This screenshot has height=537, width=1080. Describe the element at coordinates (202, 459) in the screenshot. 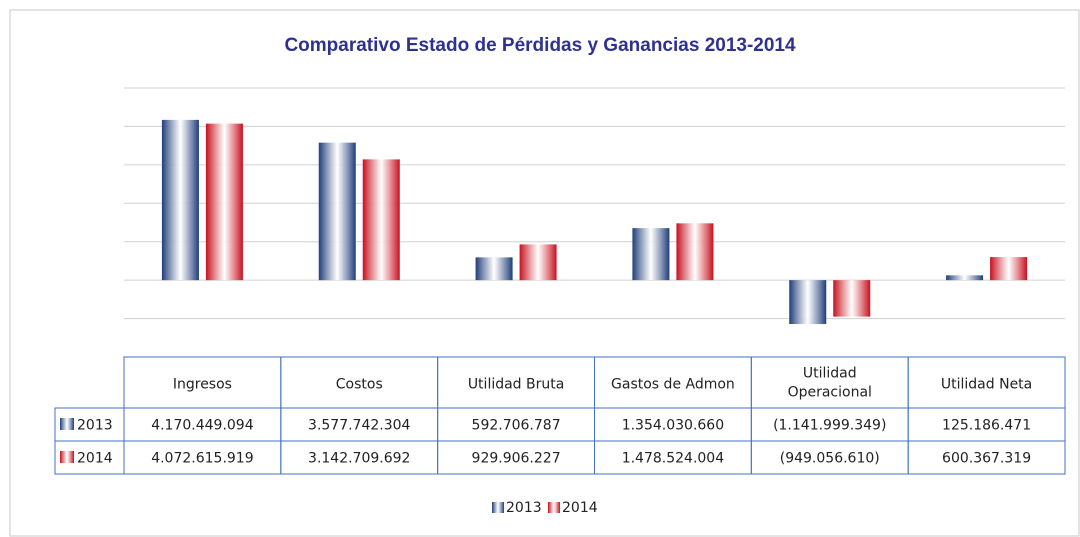

I see `value-label: 4.072.615.919` at that location.